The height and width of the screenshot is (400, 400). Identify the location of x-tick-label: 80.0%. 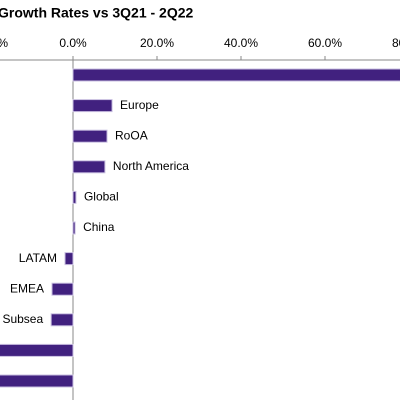
(396, 43).